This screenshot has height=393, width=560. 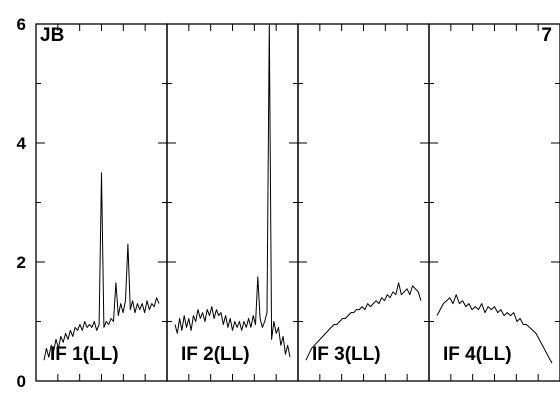 What do you see at coordinates (21, 381) in the screenshot?
I see `y-tick-label-0: 0` at bounding box center [21, 381].